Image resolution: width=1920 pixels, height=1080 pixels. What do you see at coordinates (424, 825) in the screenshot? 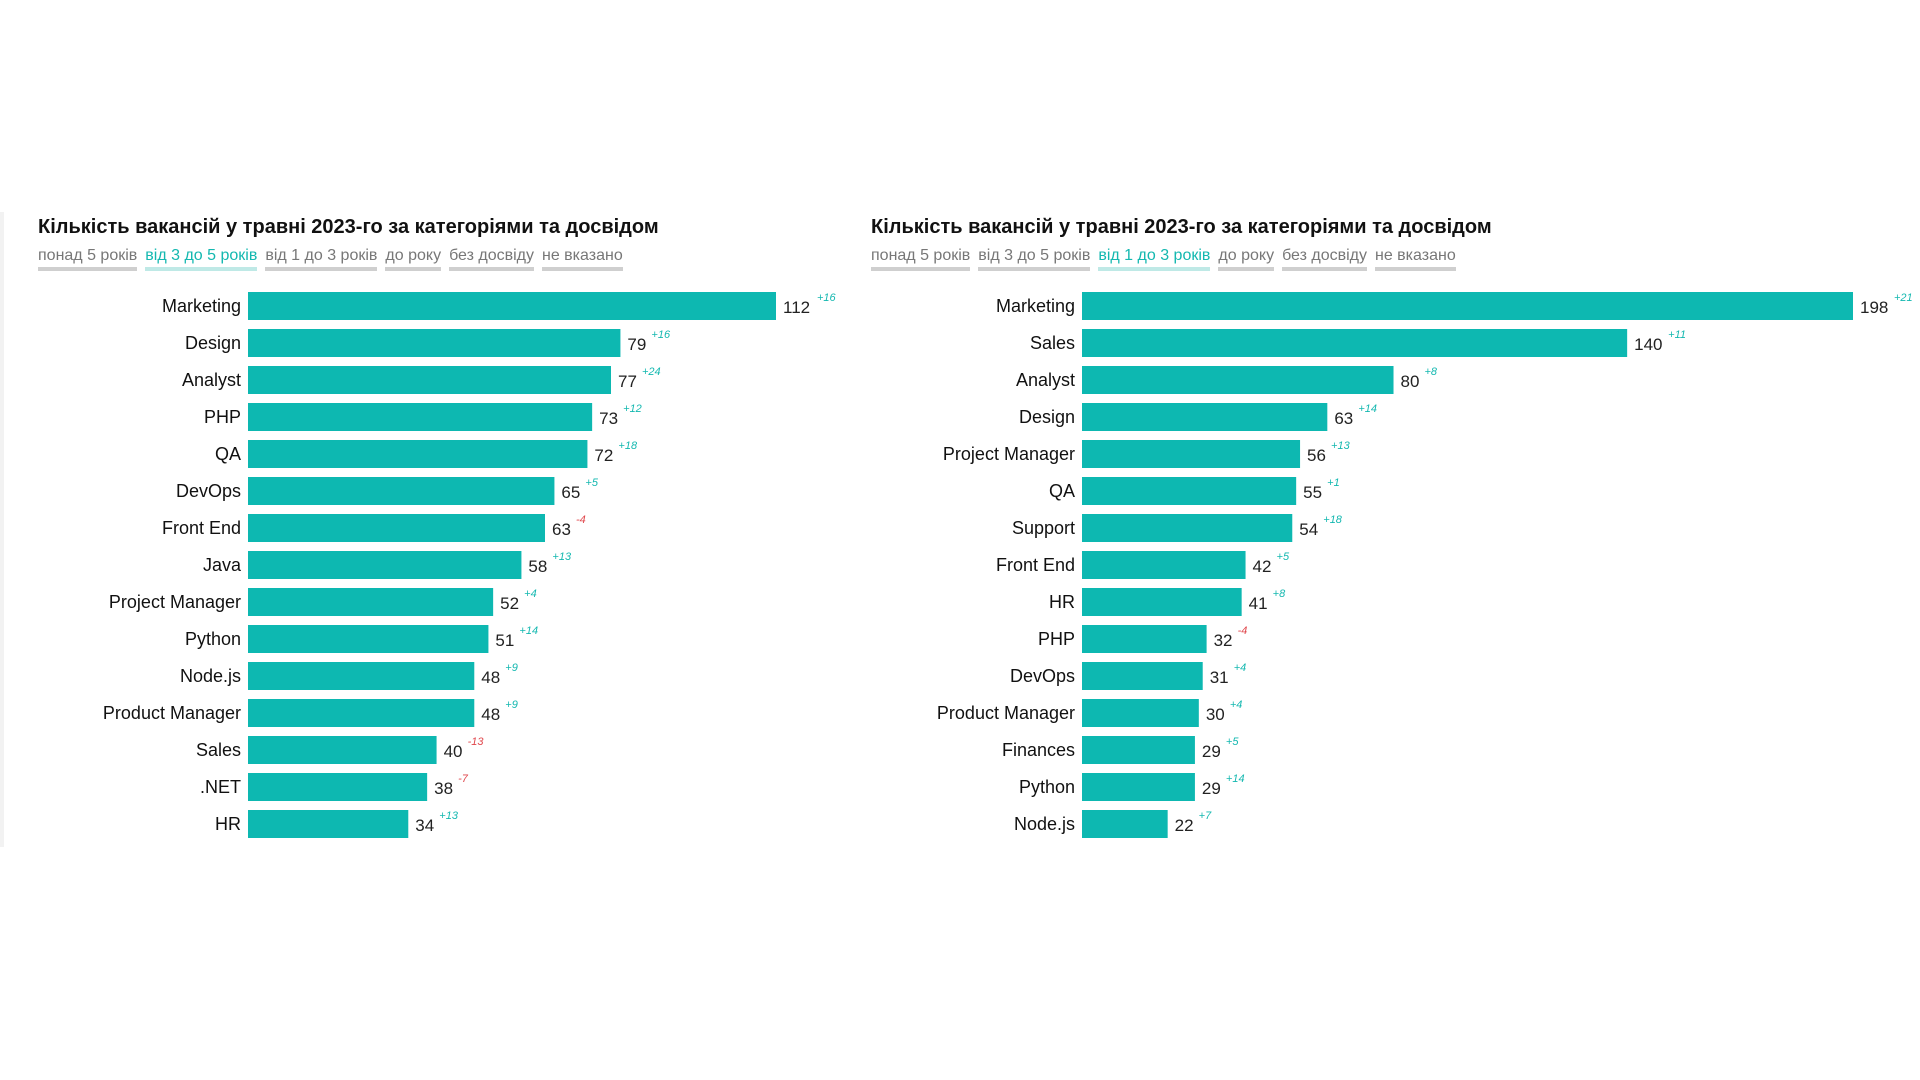
I see `value-label: 34` at bounding box center [424, 825].